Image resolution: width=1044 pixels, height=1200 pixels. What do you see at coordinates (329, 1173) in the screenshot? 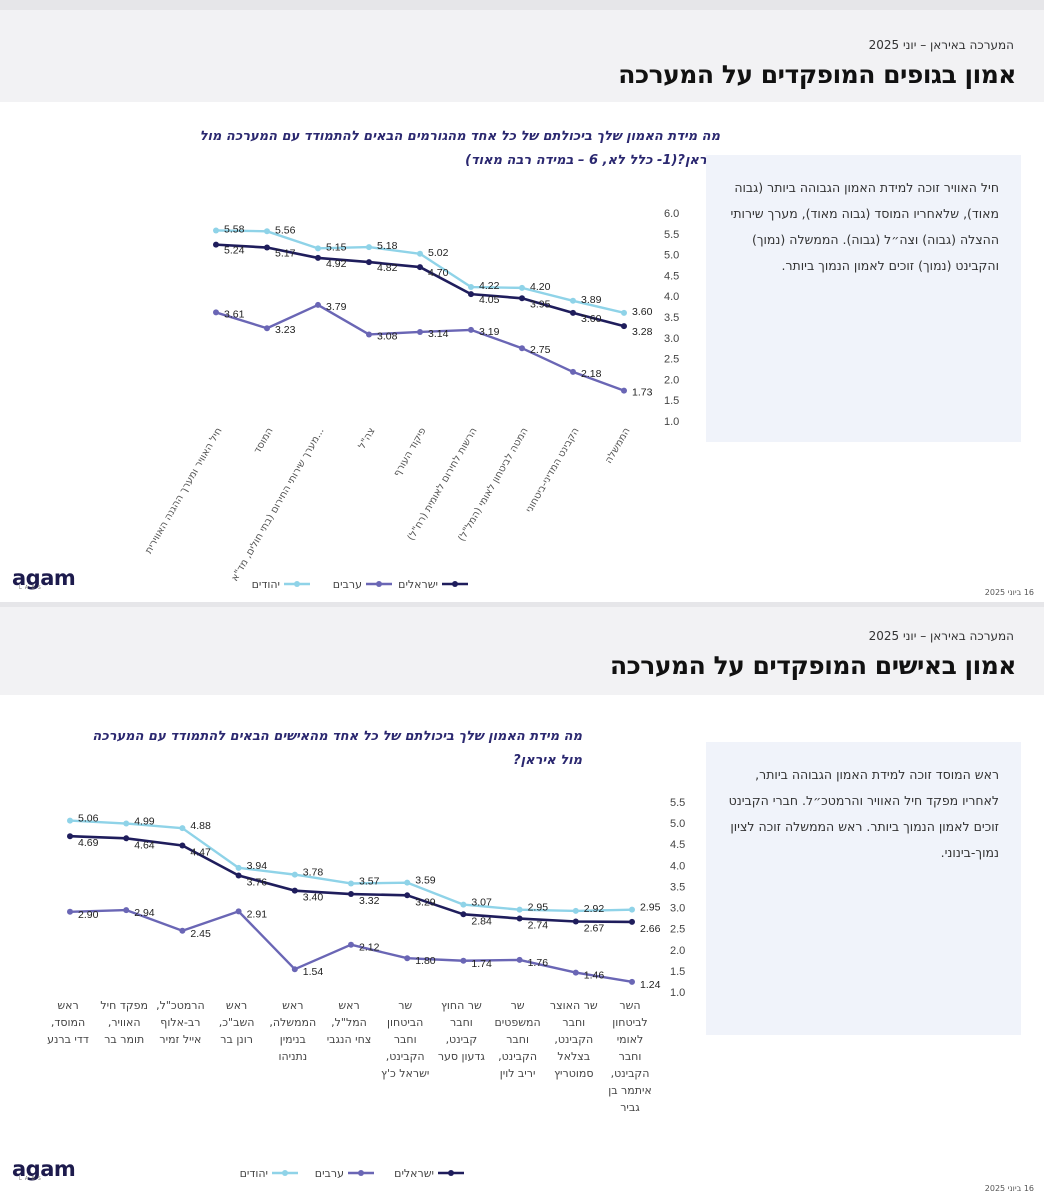
I see `legend-label-arabs: ערבים` at bounding box center [329, 1173].